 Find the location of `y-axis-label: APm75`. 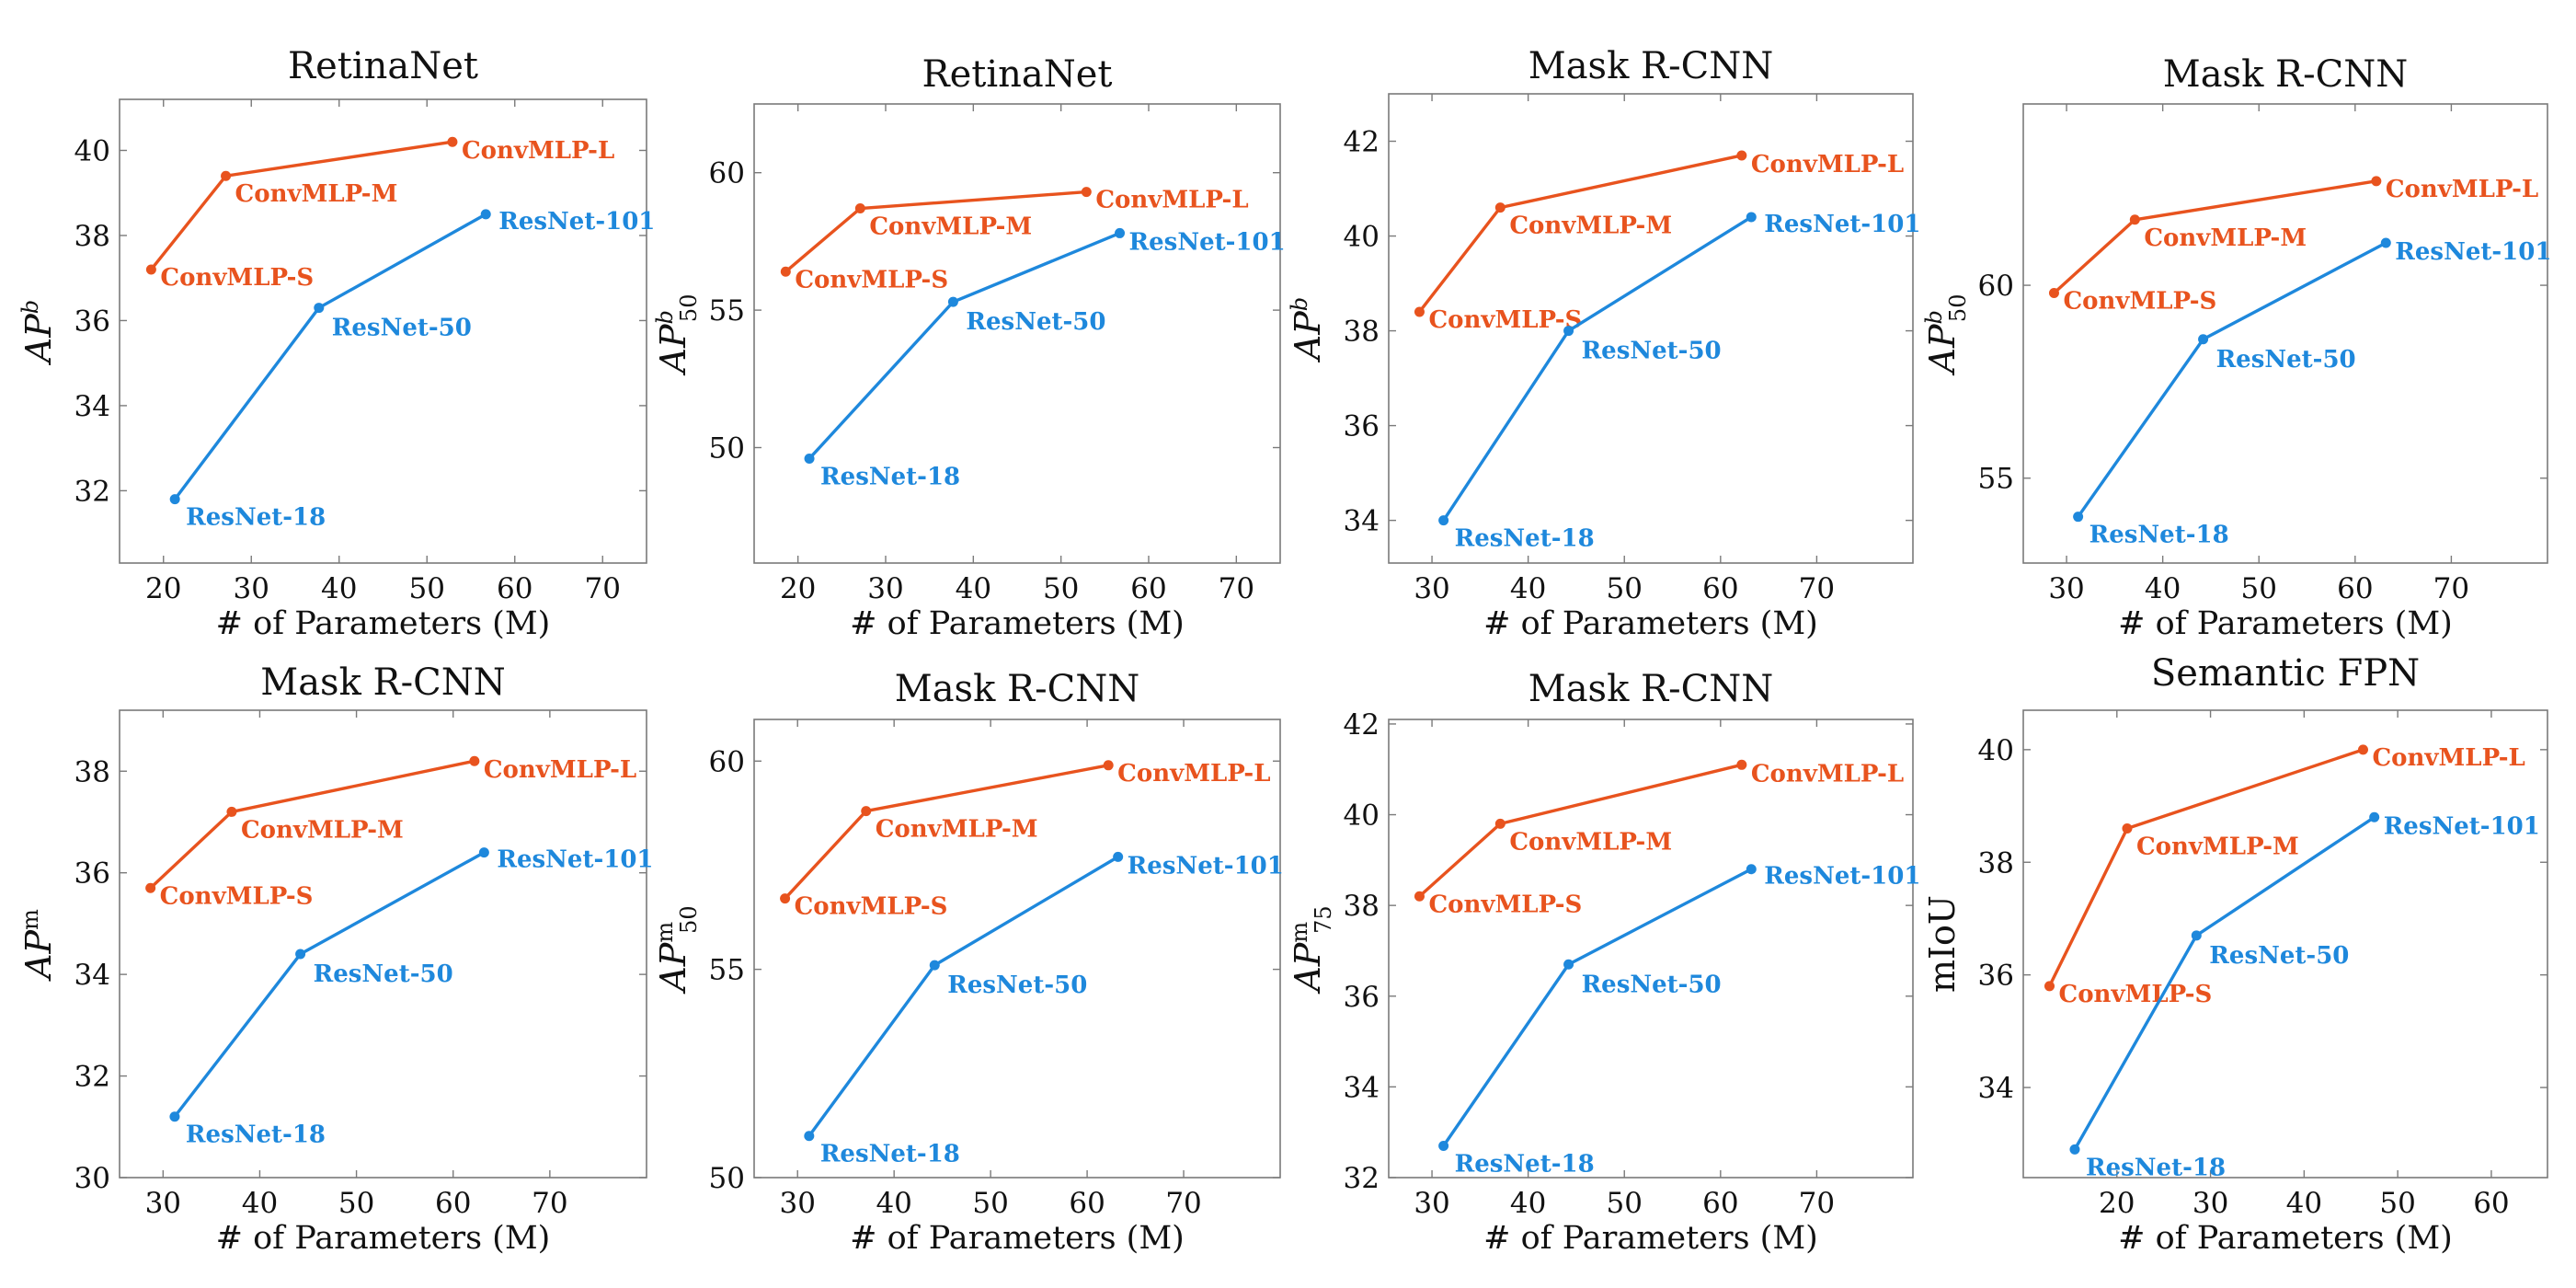

y-axis-label: APm75 is located at coordinates (1311, 949).